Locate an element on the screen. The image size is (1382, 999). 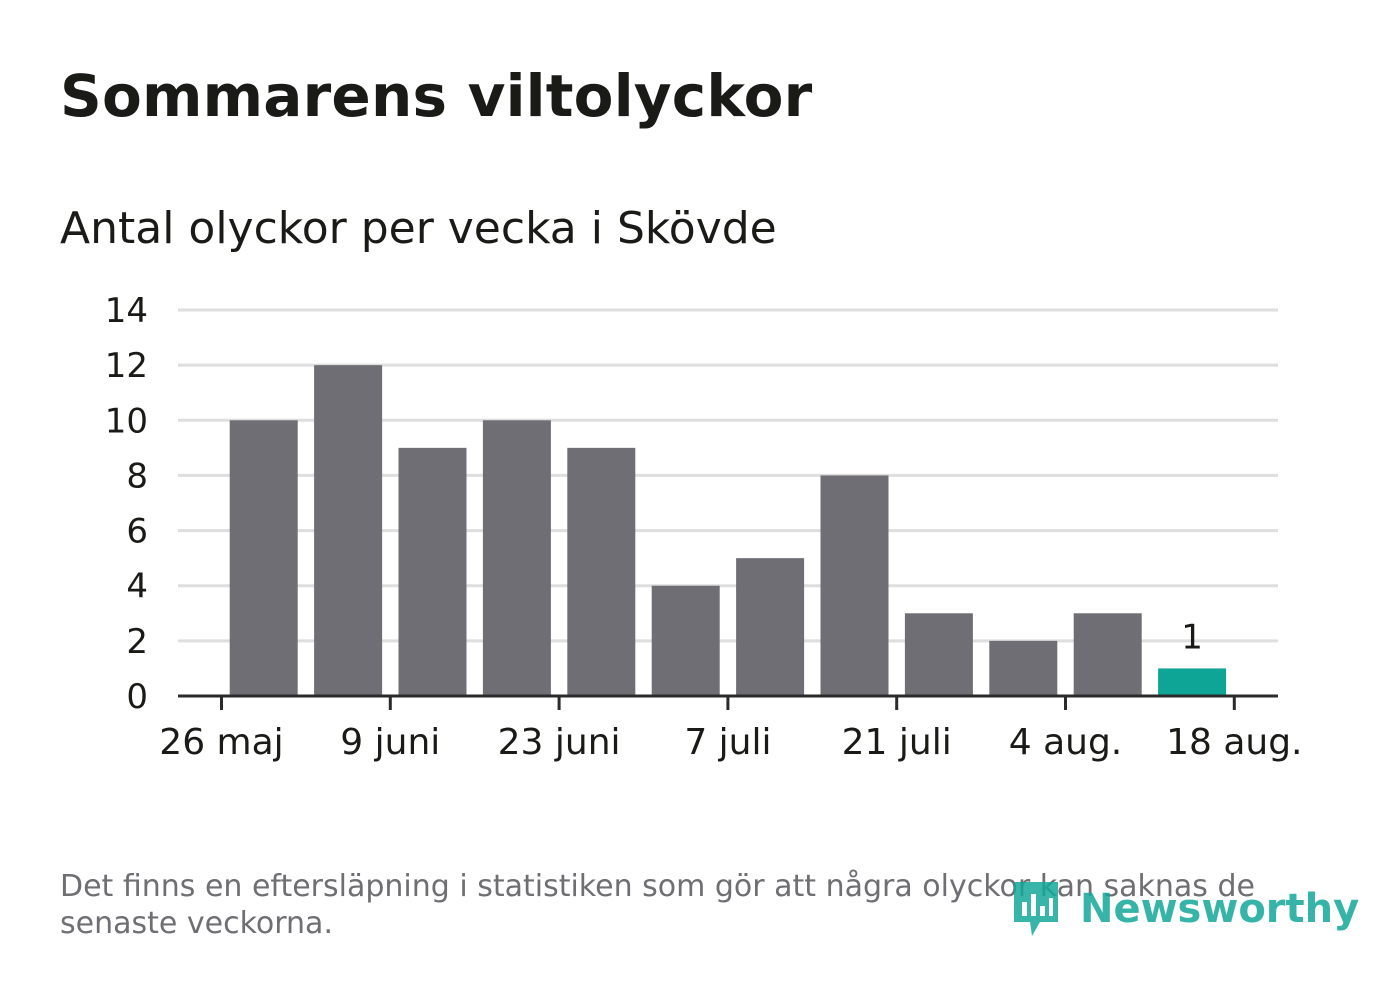
x-tick-label: 23 juni is located at coordinates (559, 742).